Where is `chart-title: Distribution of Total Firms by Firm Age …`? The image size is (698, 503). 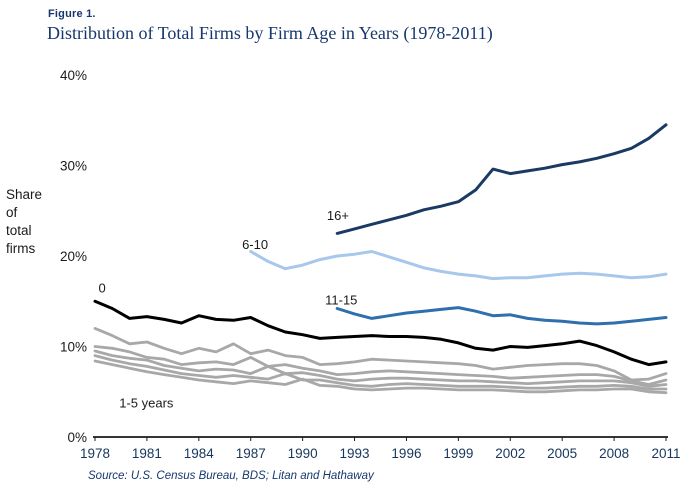
chart-title: Distribution of Total Firms by Firm Age … is located at coordinates (270, 33).